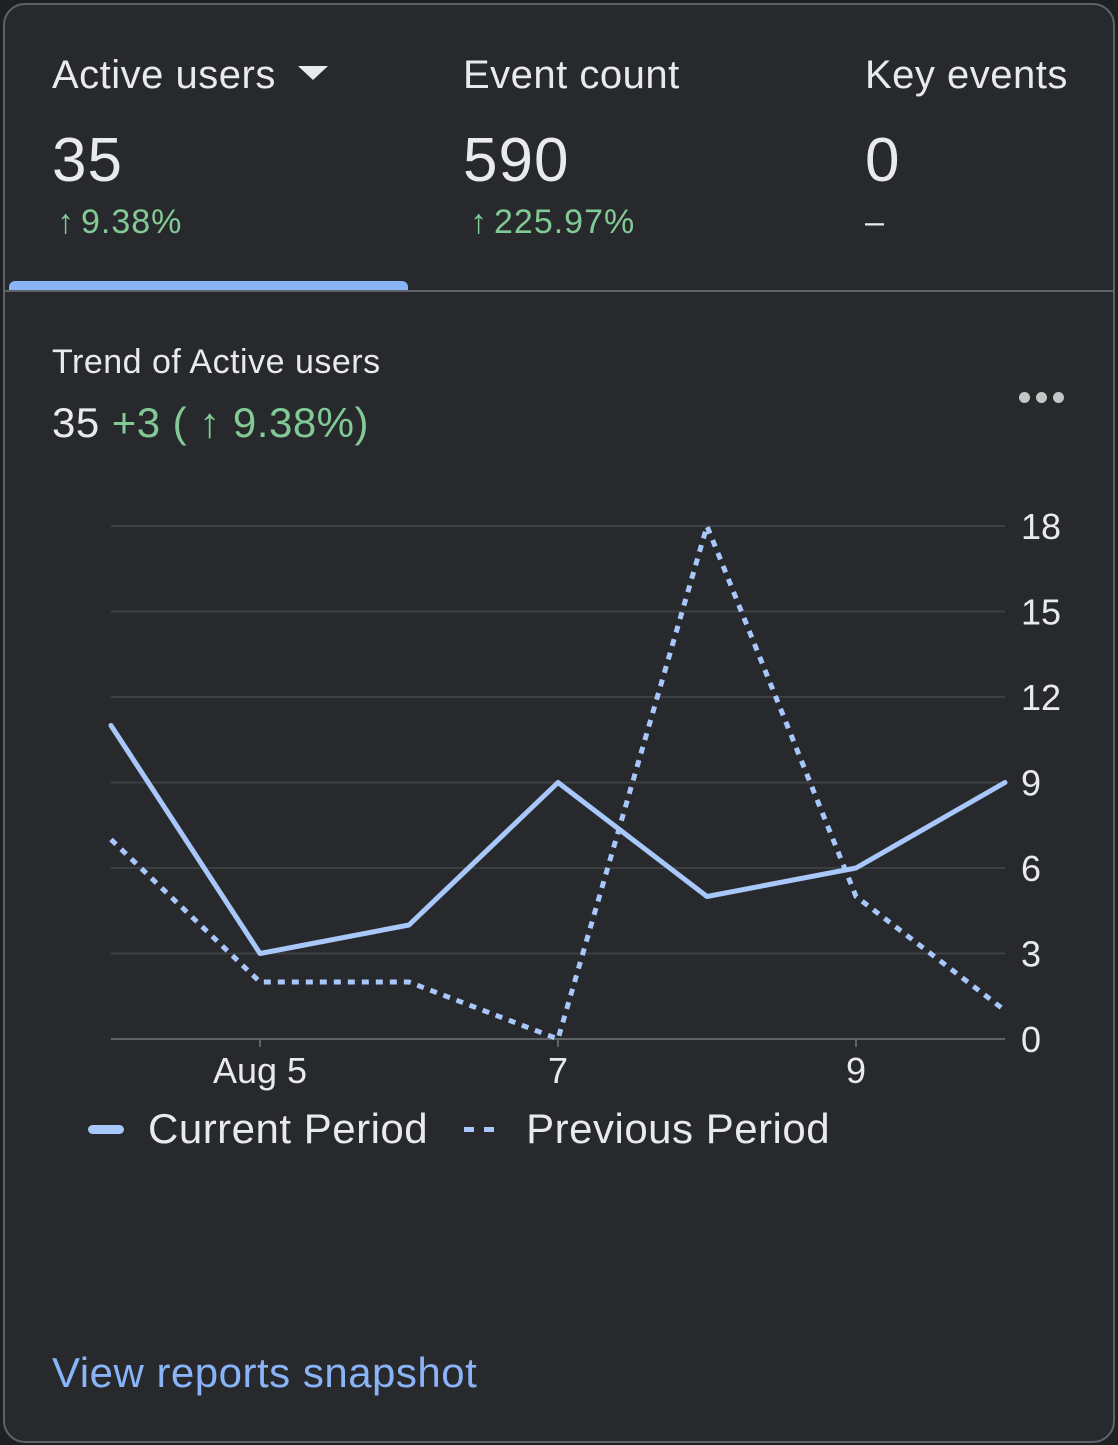 The image size is (1118, 1445). What do you see at coordinates (966, 75) in the screenshot?
I see `metric-title-key-events: Key events` at bounding box center [966, 75].